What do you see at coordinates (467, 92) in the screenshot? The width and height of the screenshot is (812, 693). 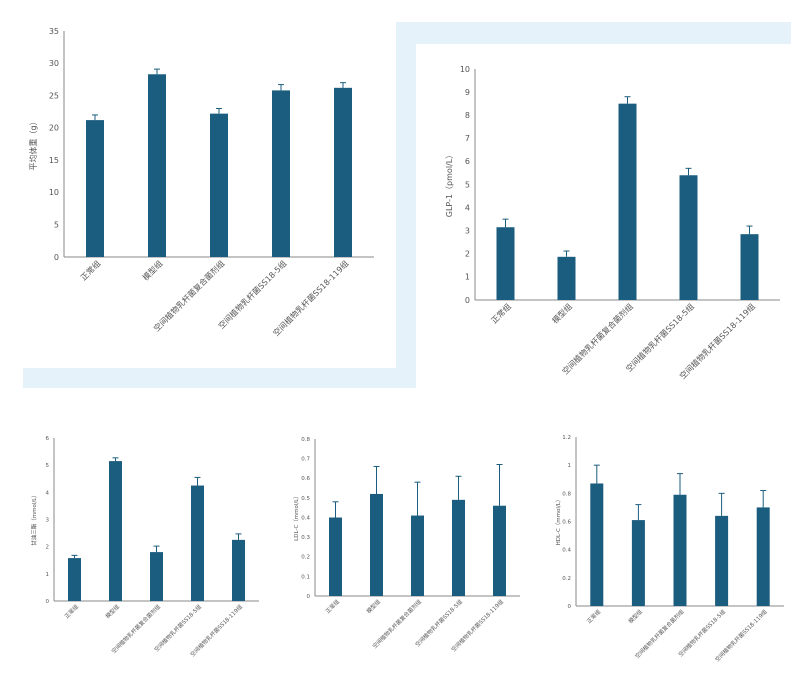 I see `y-tick-label: 9` at bounding box center [467, 92].